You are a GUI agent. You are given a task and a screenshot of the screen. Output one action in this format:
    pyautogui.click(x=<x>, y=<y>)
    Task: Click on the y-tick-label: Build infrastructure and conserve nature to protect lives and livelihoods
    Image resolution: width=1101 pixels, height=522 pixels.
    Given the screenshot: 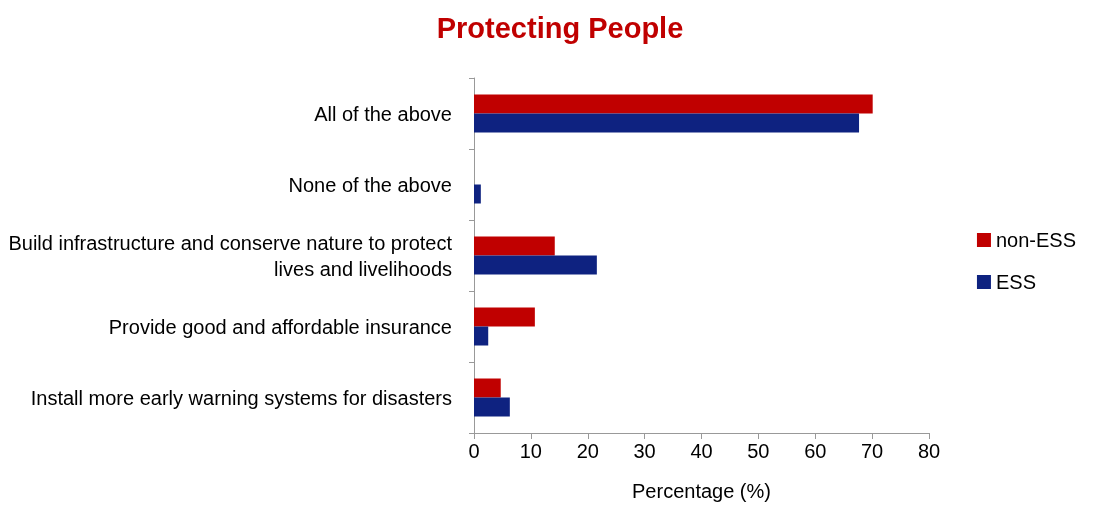 What is the action you would take?
    pyautogui.click(x=230, y=255)
    